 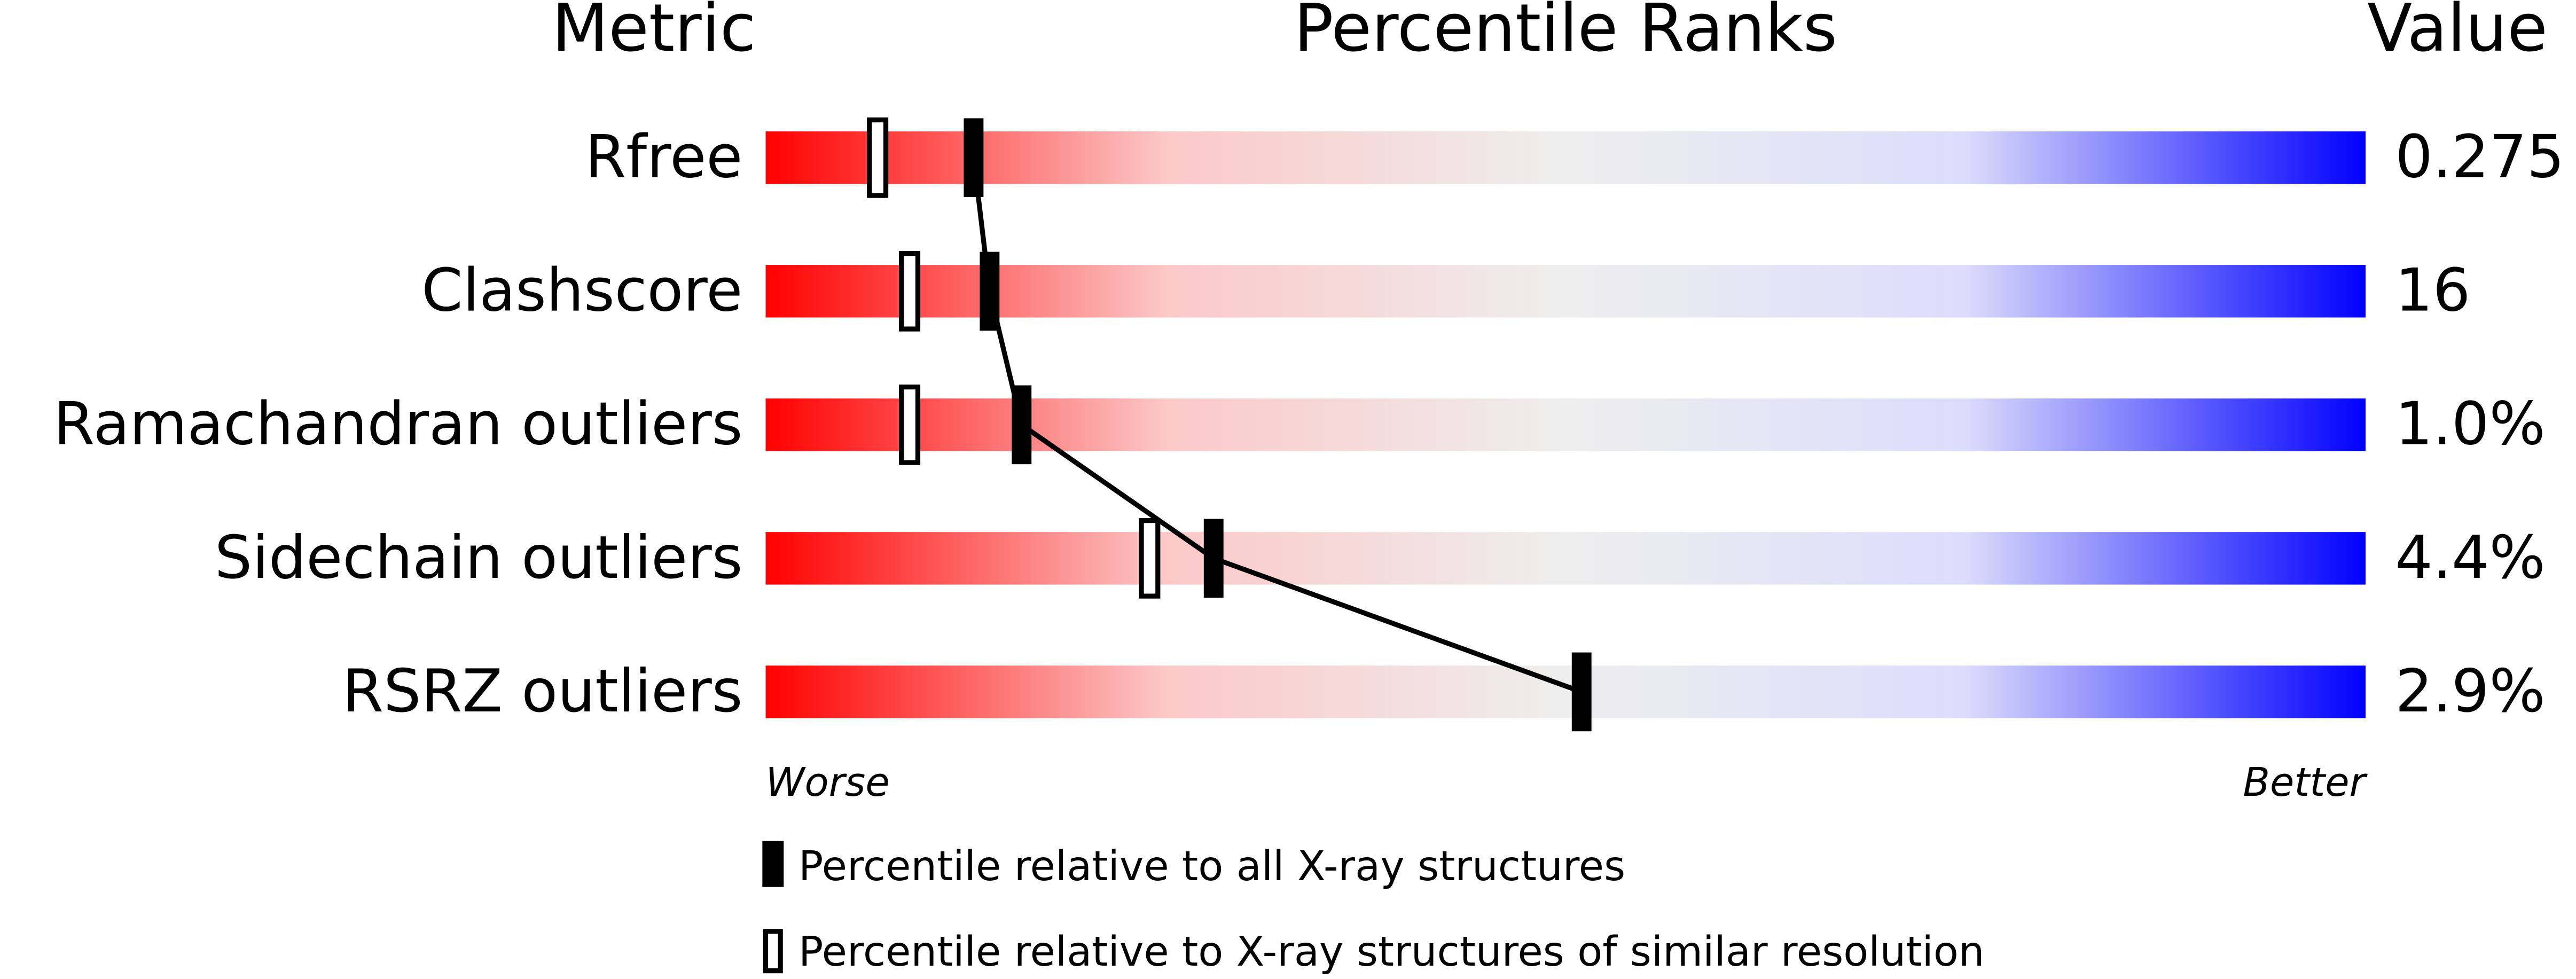 What do you see at coordinates (2470, 557) in the screenshot?
I see `metric-value: 4.4%` at bounding box center [2470, 557].